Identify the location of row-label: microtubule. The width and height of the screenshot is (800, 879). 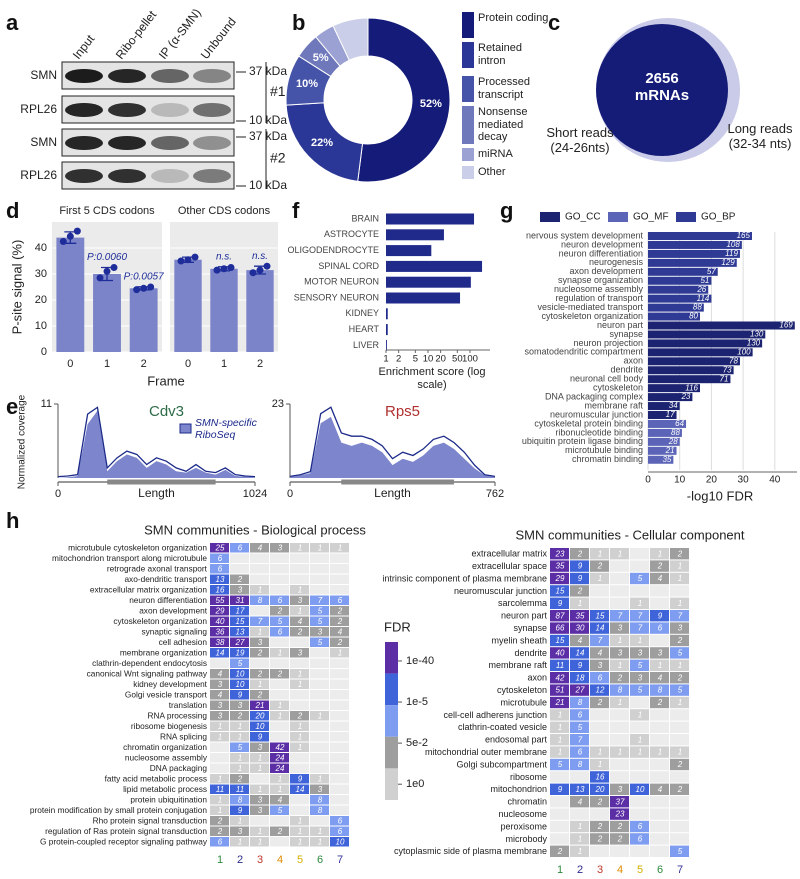
(523, 702).